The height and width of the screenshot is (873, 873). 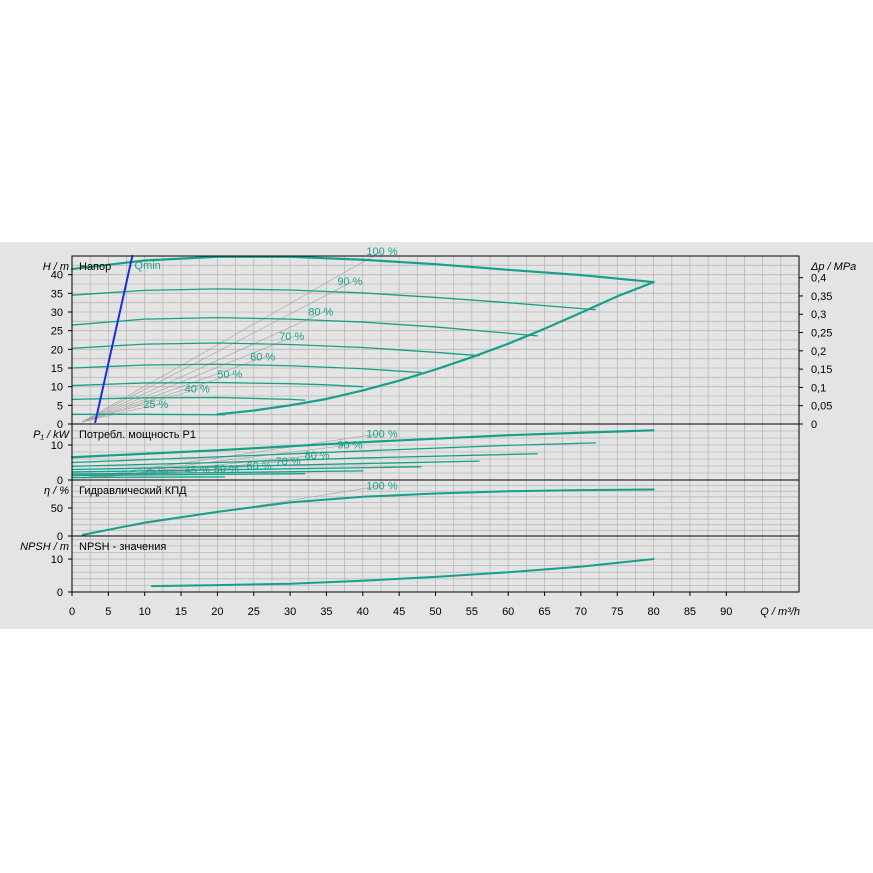 I want to click on panel-title-power: Потребл. мощность P1, so click(x=137, y=435).